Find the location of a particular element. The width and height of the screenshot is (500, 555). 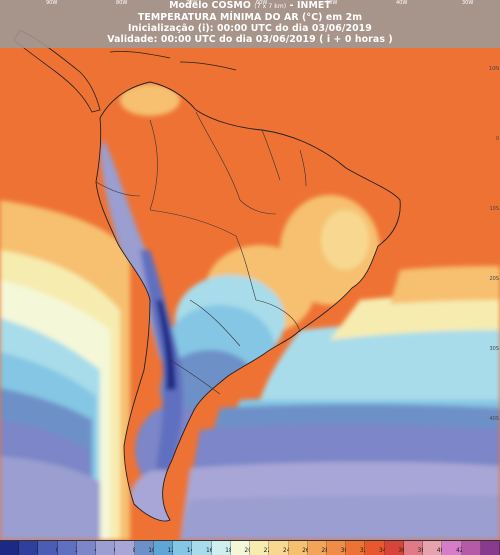

colorbar-segment: 38 is located at coordinates (414, 548).